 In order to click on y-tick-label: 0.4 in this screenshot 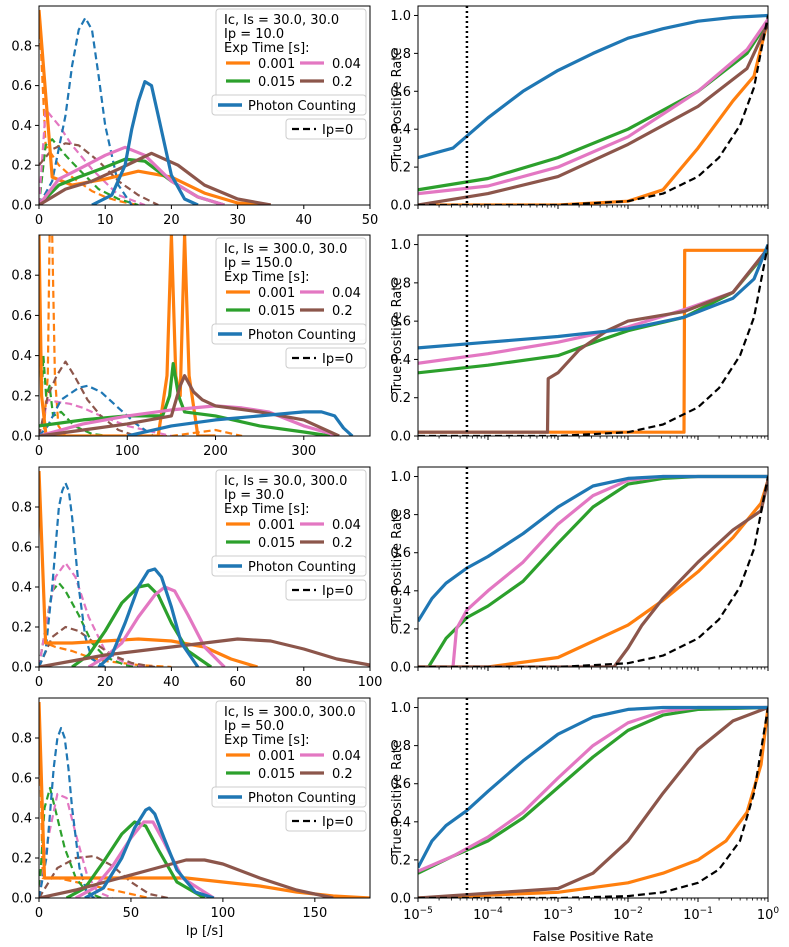, I will do `click(21, 819)`.